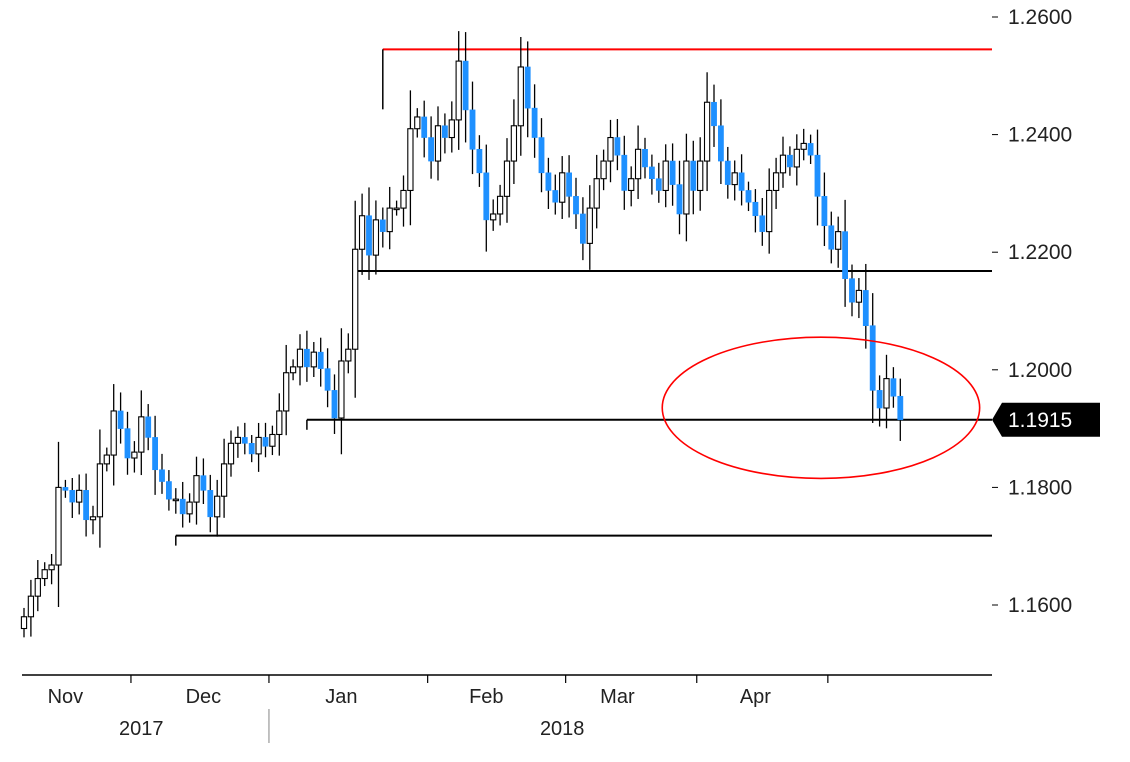 This screenshot has width=1130, height=762. I want to click on y-tick-label-1: 1.2400, so click(1040, 135).